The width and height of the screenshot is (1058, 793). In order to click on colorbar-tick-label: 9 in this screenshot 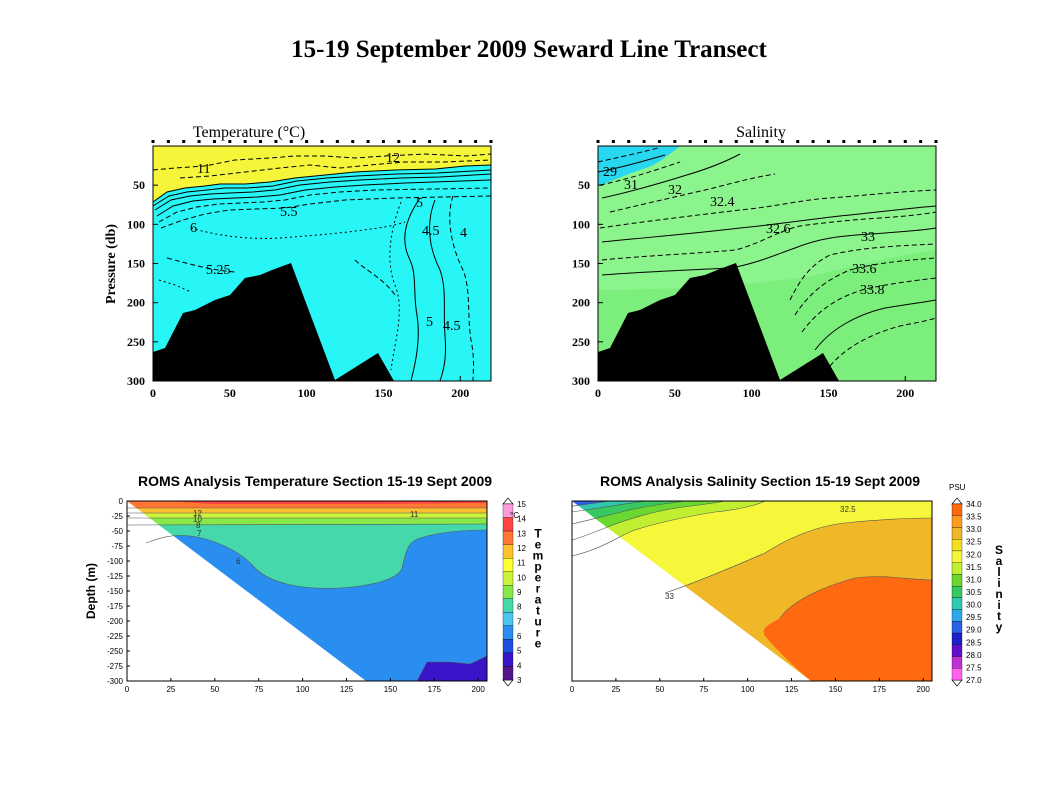, I will do `click(519, 592)`.